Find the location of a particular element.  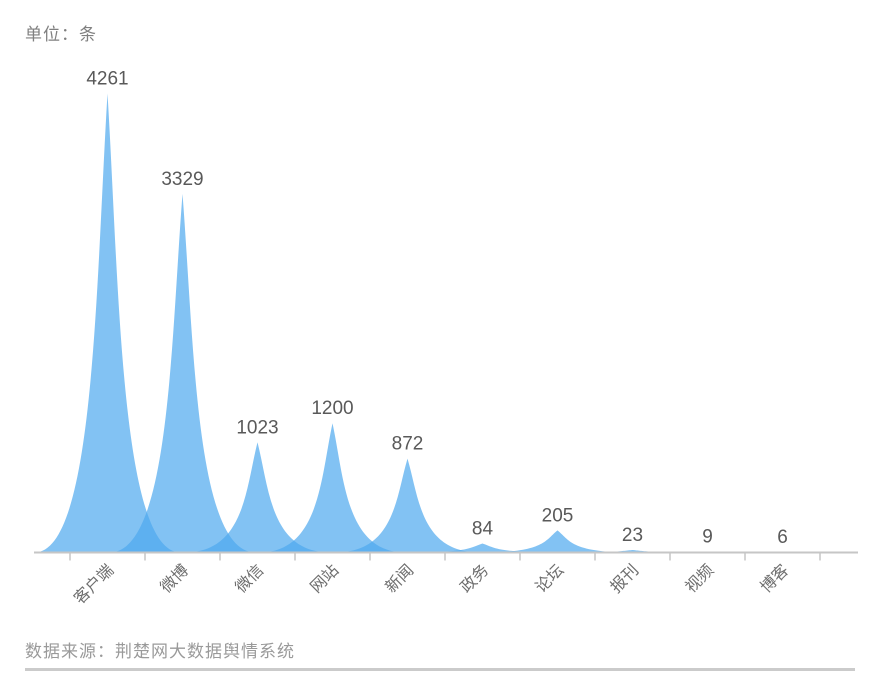

peak-新闻 is located at coordinates (407, 505).